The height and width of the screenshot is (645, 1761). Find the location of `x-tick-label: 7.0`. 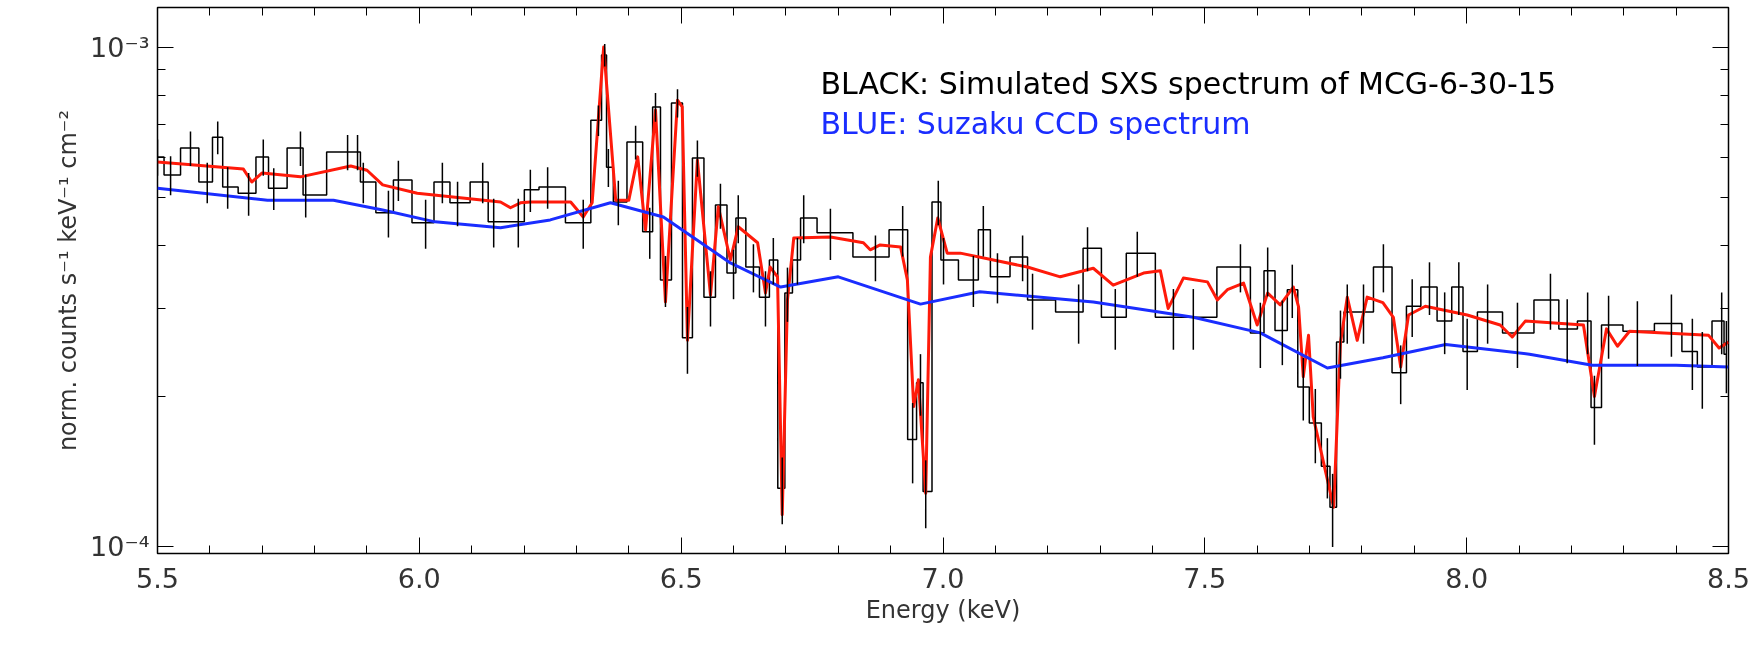

x-tick-label: 7.0 is located at coordinates (943, 578).